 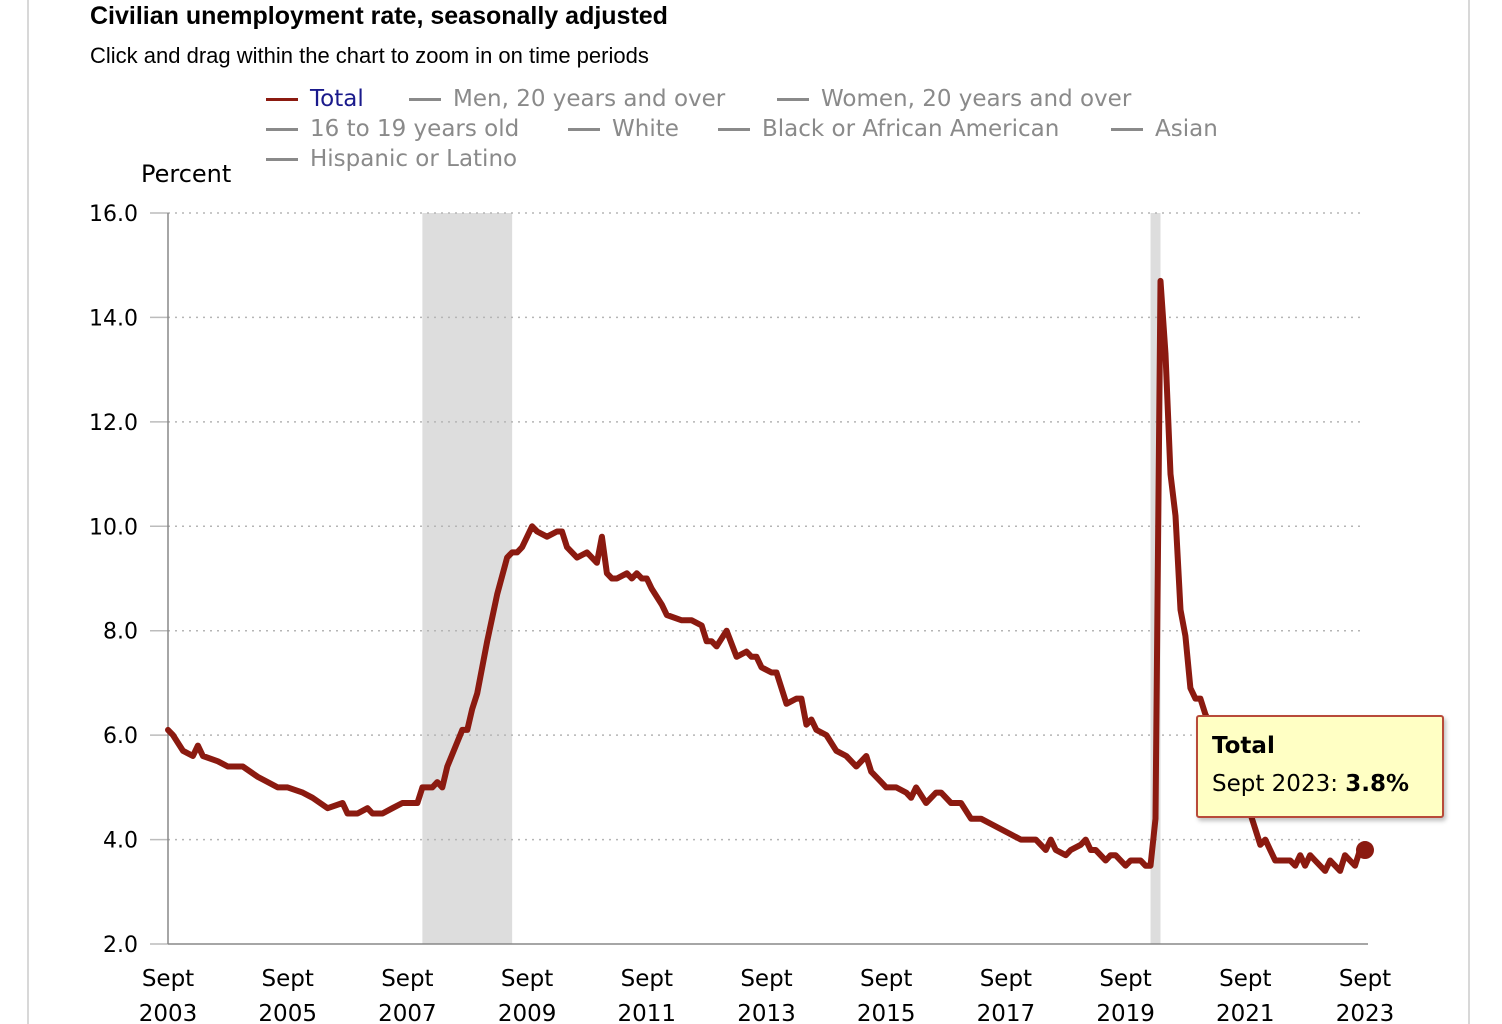 I want to click on legend-label: Black or African American, so click(x=911, y=129).